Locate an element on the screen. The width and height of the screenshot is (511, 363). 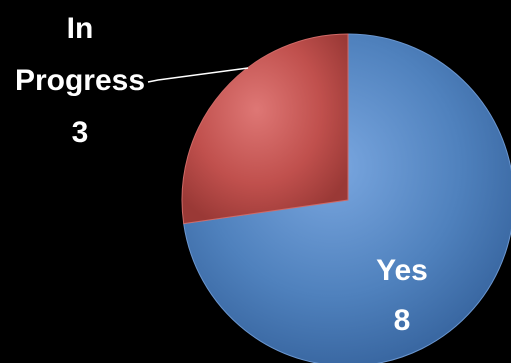
leader-line-in-progress is located at coordinates (198, 75).